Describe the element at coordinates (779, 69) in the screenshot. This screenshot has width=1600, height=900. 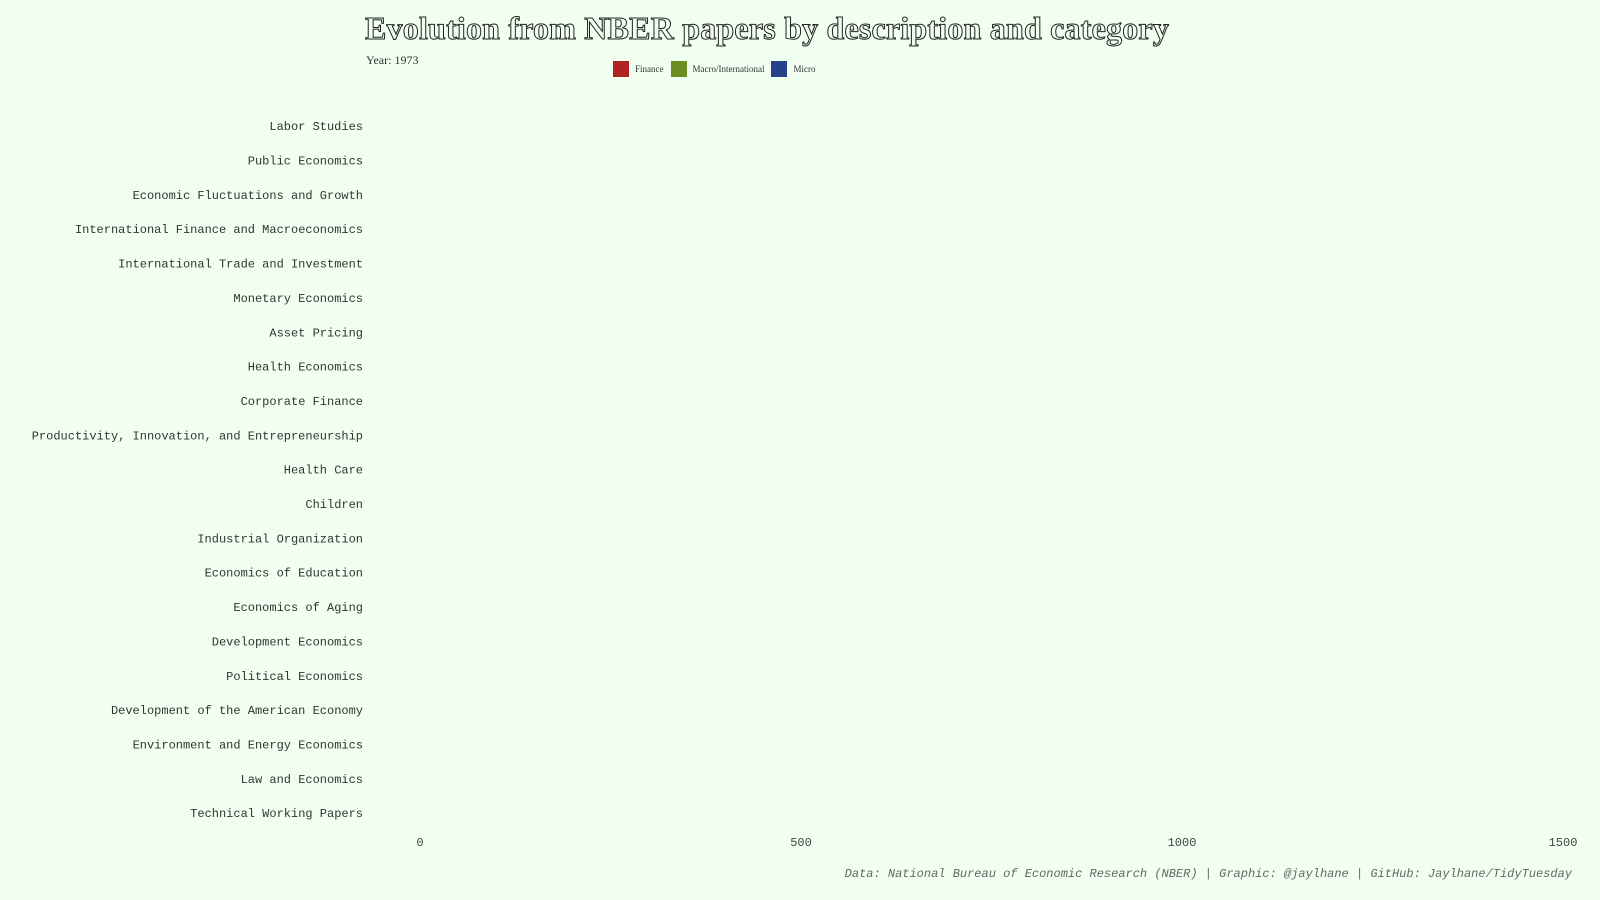
I see `legend-swatch-micro` at that location.